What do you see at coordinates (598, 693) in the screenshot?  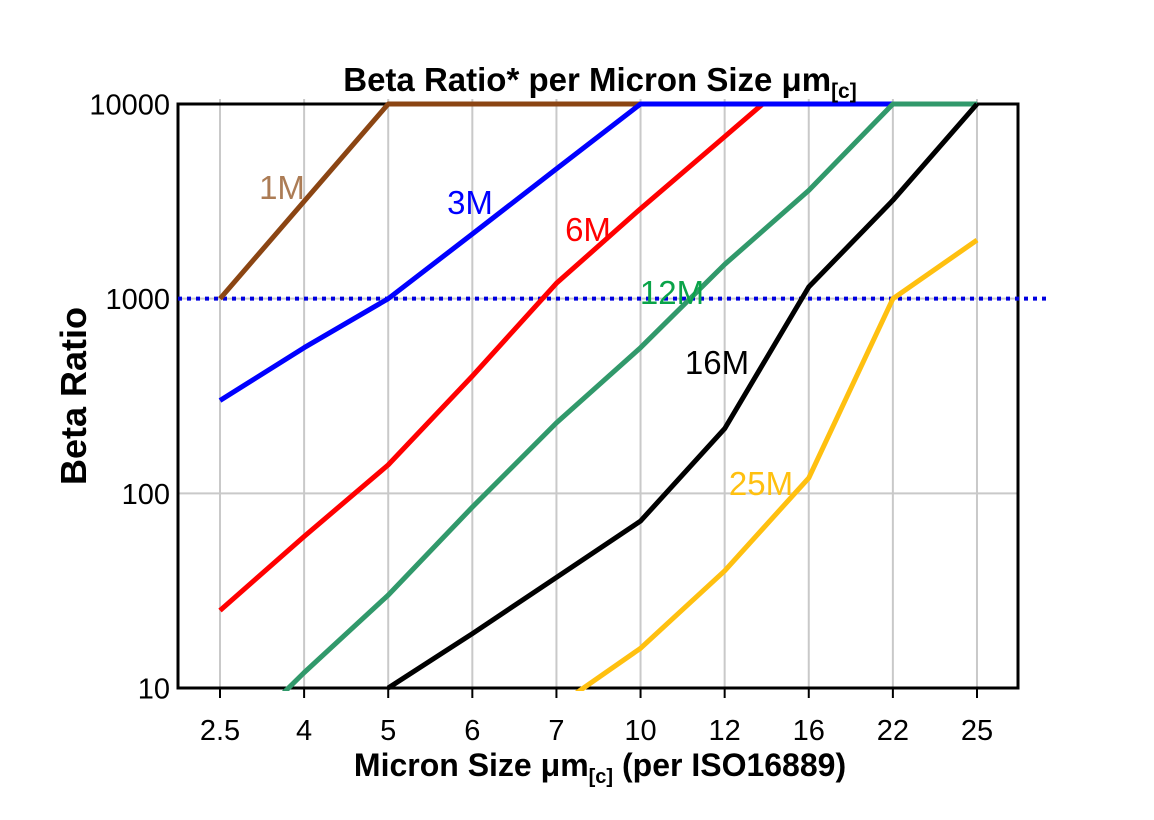 I see `x-tick-marks` at bounding box center [598, 693].